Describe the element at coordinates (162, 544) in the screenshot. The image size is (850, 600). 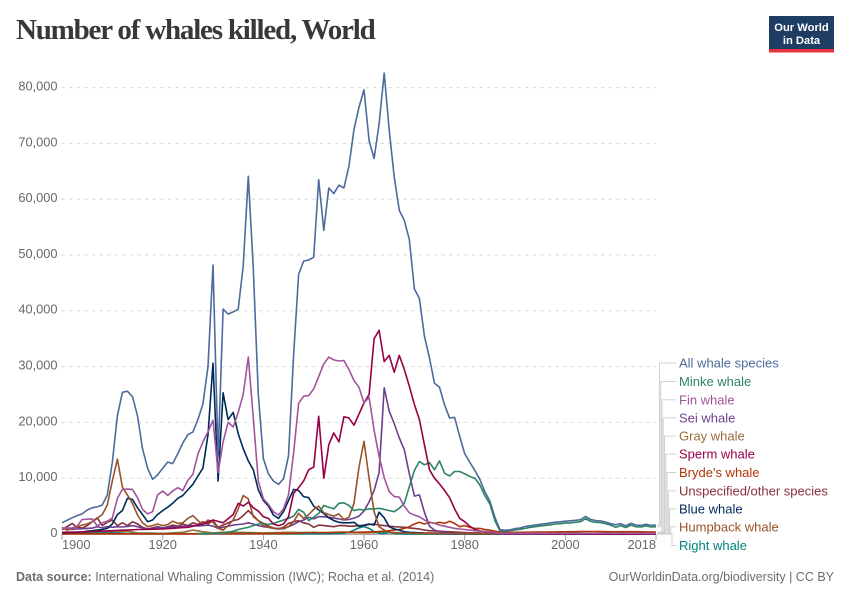
I see `svg-text: 1920` at that location.